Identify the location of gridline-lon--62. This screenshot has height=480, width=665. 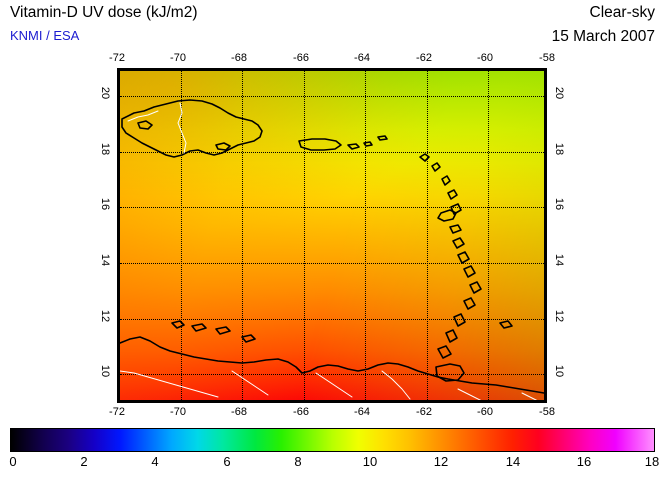
(427, 235).